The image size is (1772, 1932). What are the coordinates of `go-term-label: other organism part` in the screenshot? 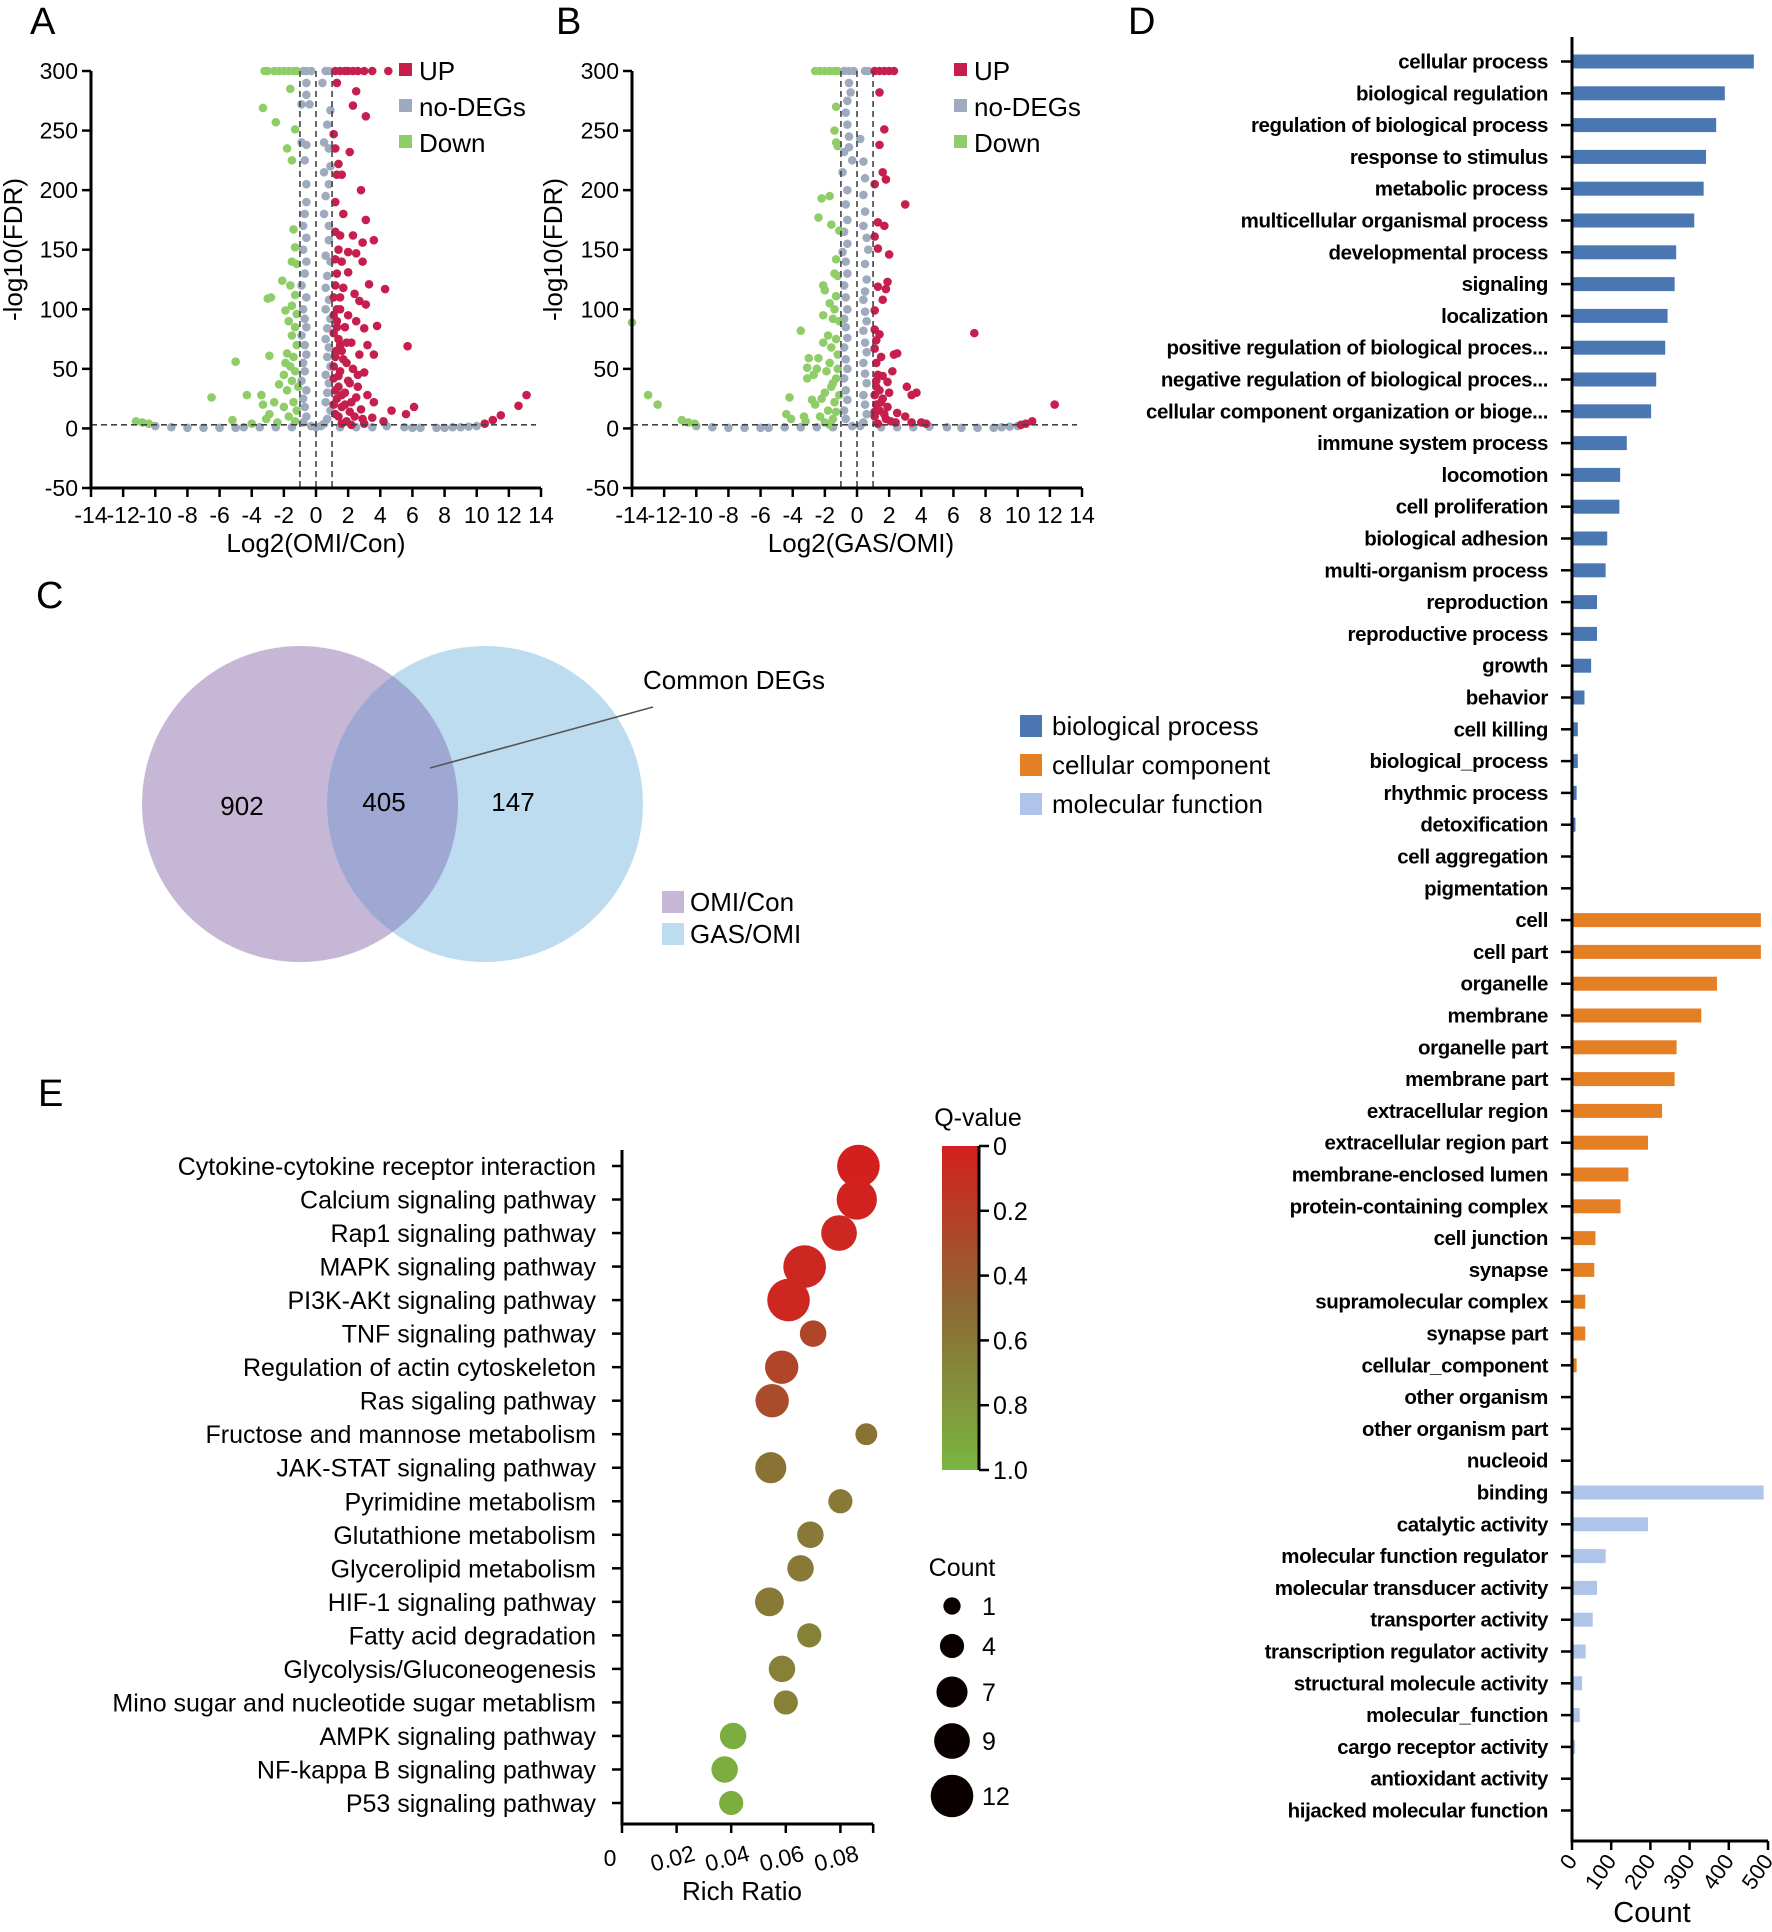 It's located at (1455, 1429).